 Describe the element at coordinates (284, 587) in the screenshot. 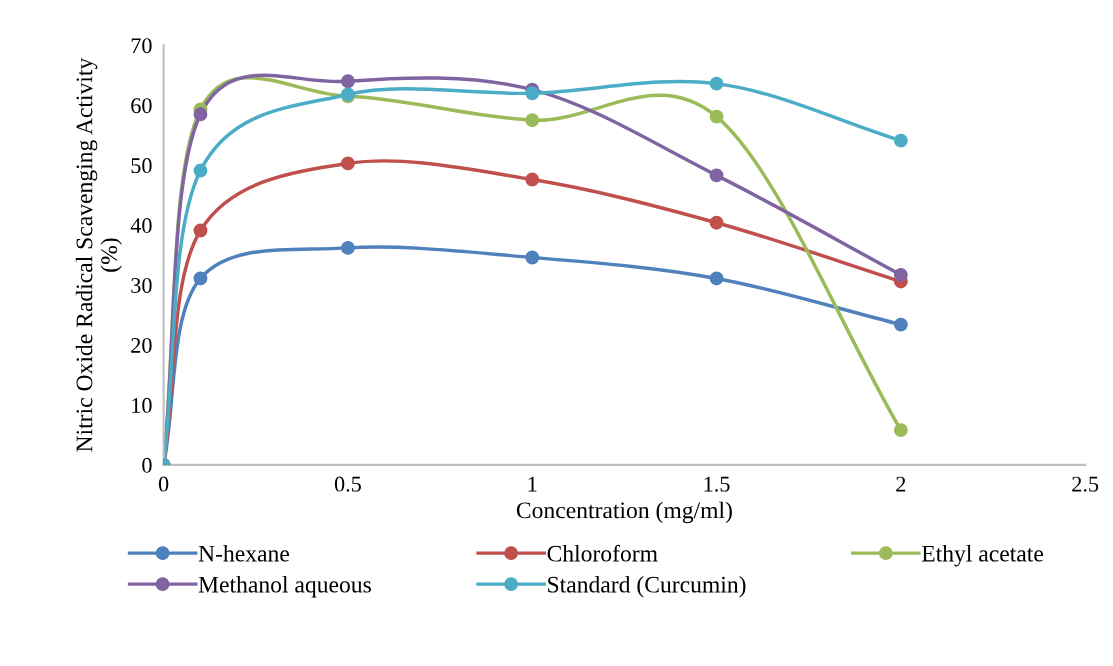

I see `legend-label: Methanol aqueous` at that location.